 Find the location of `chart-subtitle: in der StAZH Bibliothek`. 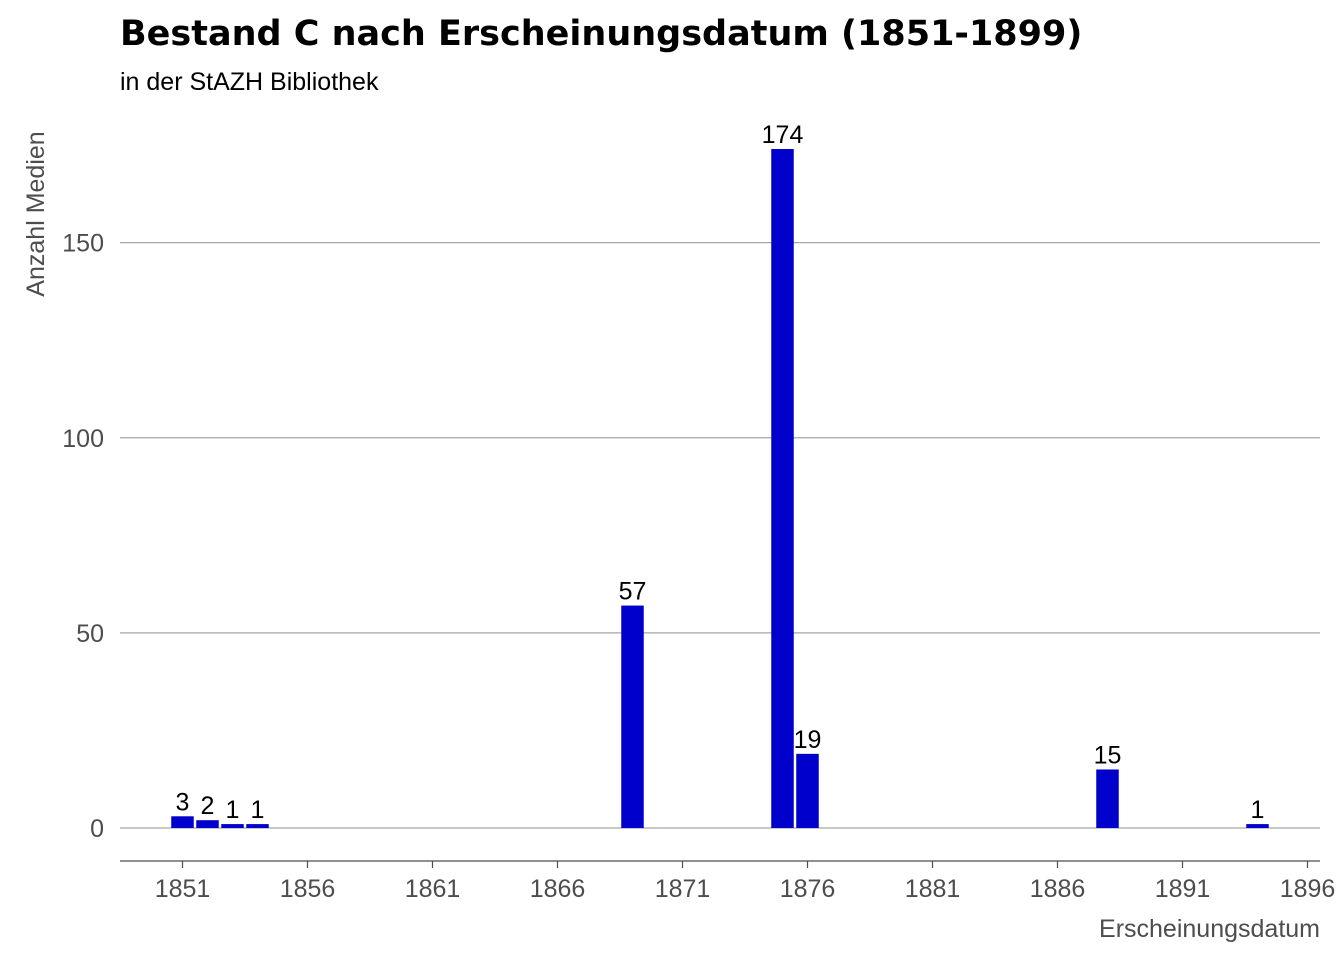

chart-subtitle: in der StAZH Bibliothek is located at coordinates (249, 82).